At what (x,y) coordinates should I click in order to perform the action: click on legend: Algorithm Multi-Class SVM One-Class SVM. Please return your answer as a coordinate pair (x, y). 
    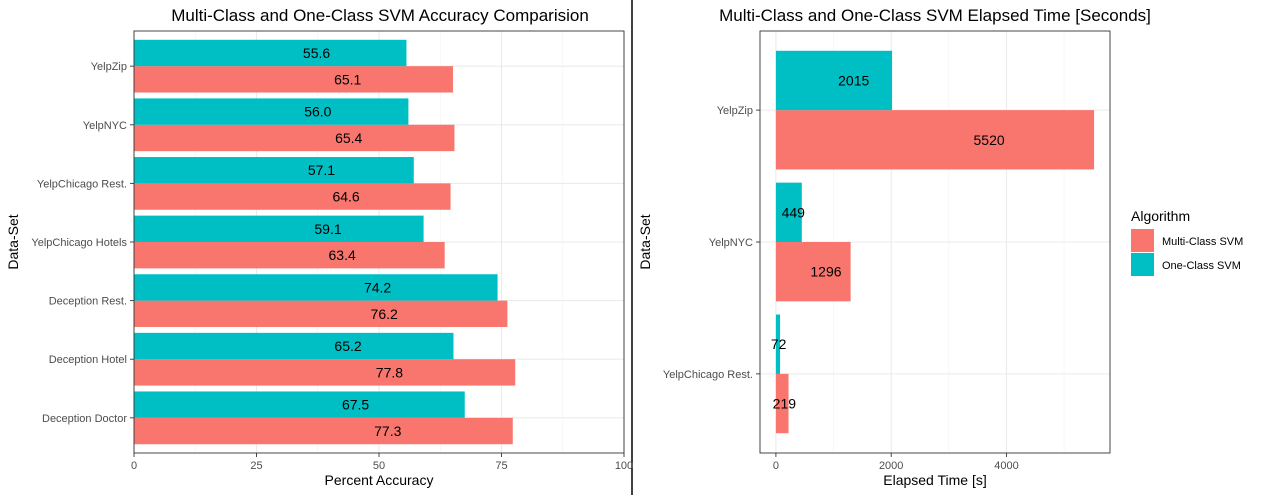
    Looking at the image, I should click on (1187, 242).